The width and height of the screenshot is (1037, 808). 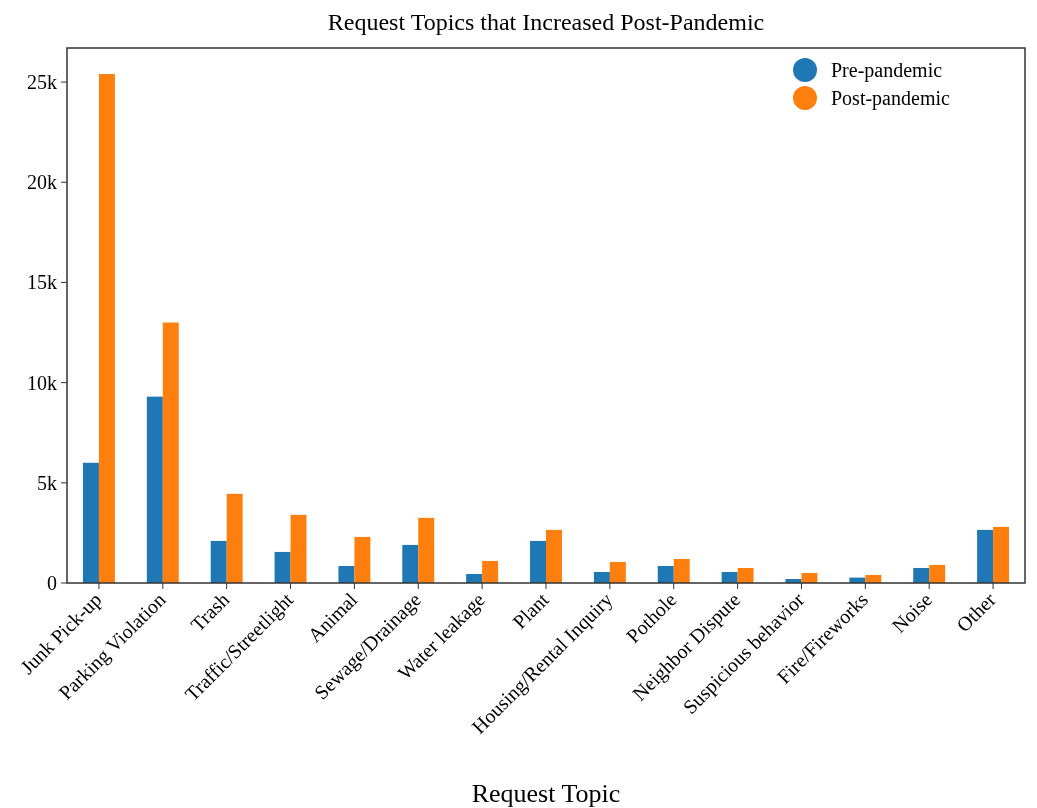 I want to click on chart-title: Request Topics that Increased Post-Pandemic, so click(x=546, y=22).